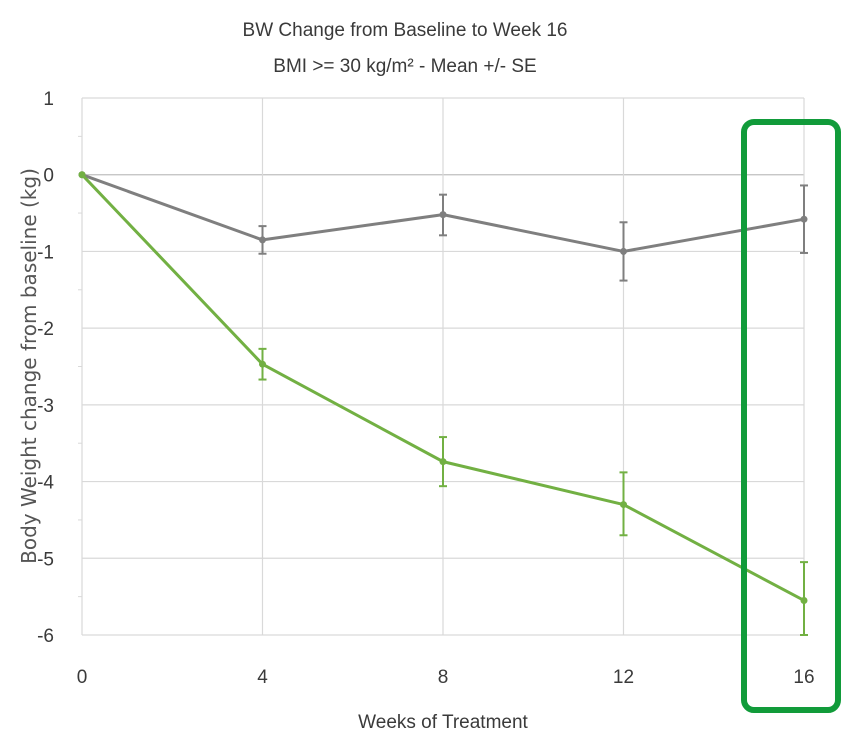 The image size is (843, 734). I want to click on highlight-box, so click(791, 416).